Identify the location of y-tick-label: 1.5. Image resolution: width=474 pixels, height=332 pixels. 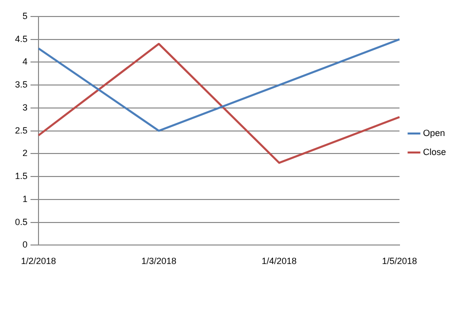
(21, 176).